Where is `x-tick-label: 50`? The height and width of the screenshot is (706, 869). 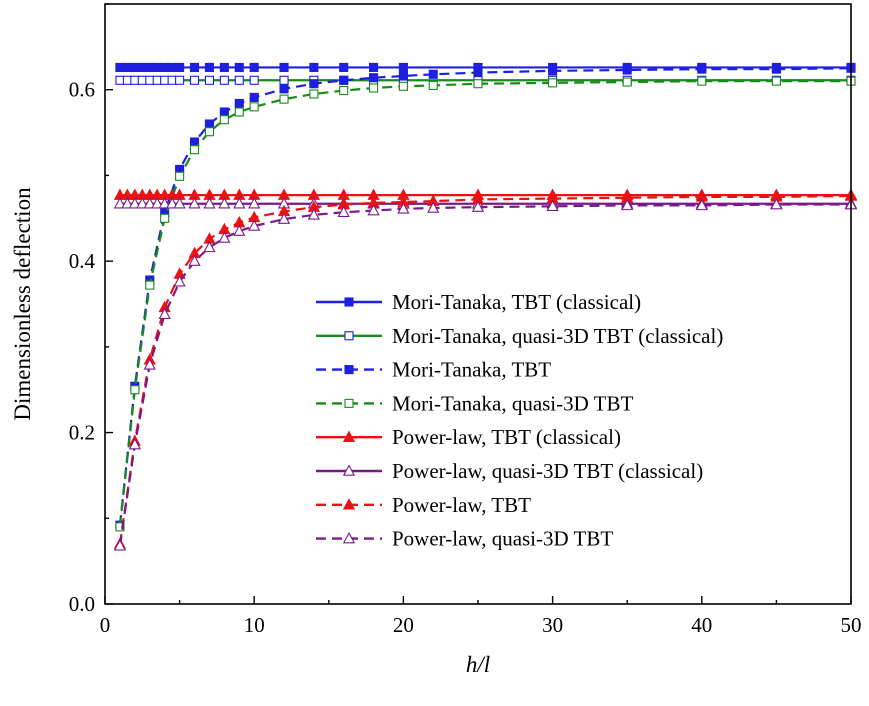
x-tick-label: 50 is located at coordinates (851, 625).